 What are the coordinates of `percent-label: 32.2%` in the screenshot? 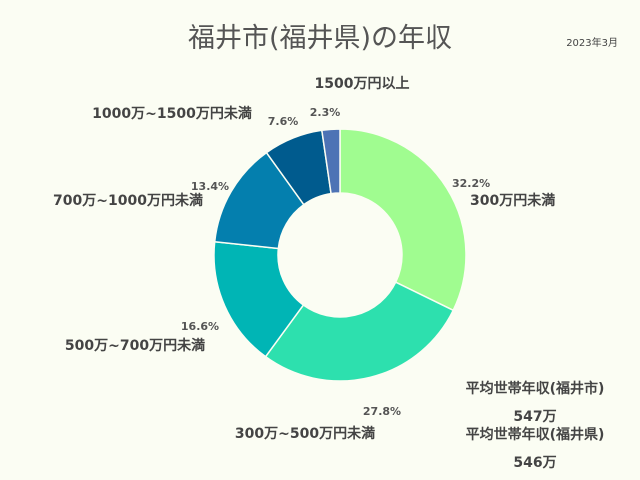 It's located at (471, 183).